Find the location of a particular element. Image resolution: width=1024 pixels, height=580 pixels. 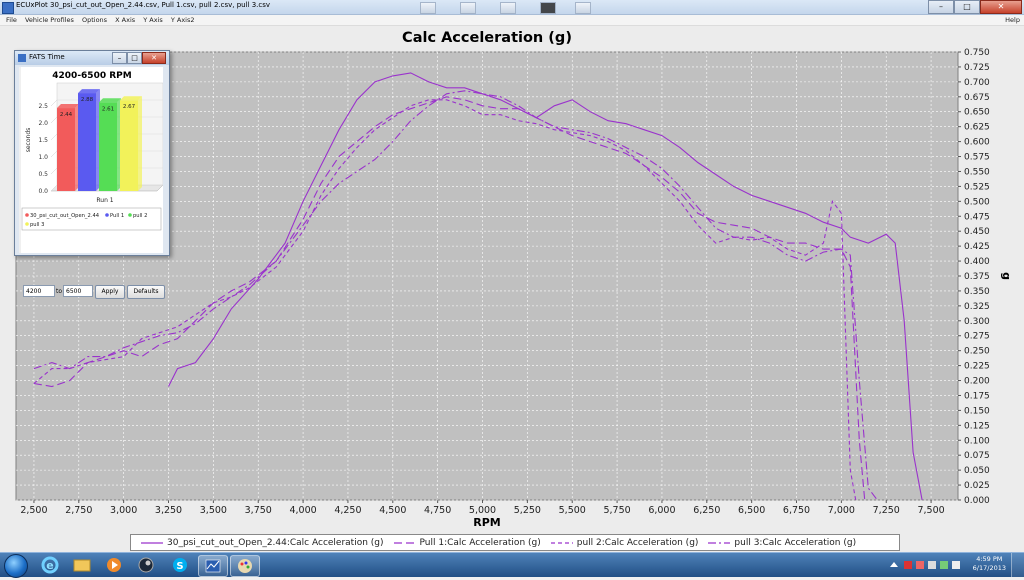

clock-date: 6/17/2013 is located at coordinates (989, 568).